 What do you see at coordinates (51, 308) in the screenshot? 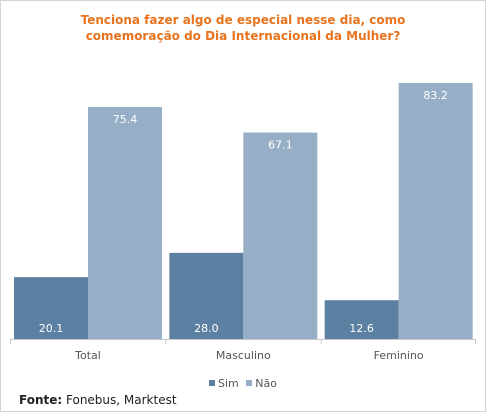
I see `bar-sim-total` at bounding box center [51, 308].